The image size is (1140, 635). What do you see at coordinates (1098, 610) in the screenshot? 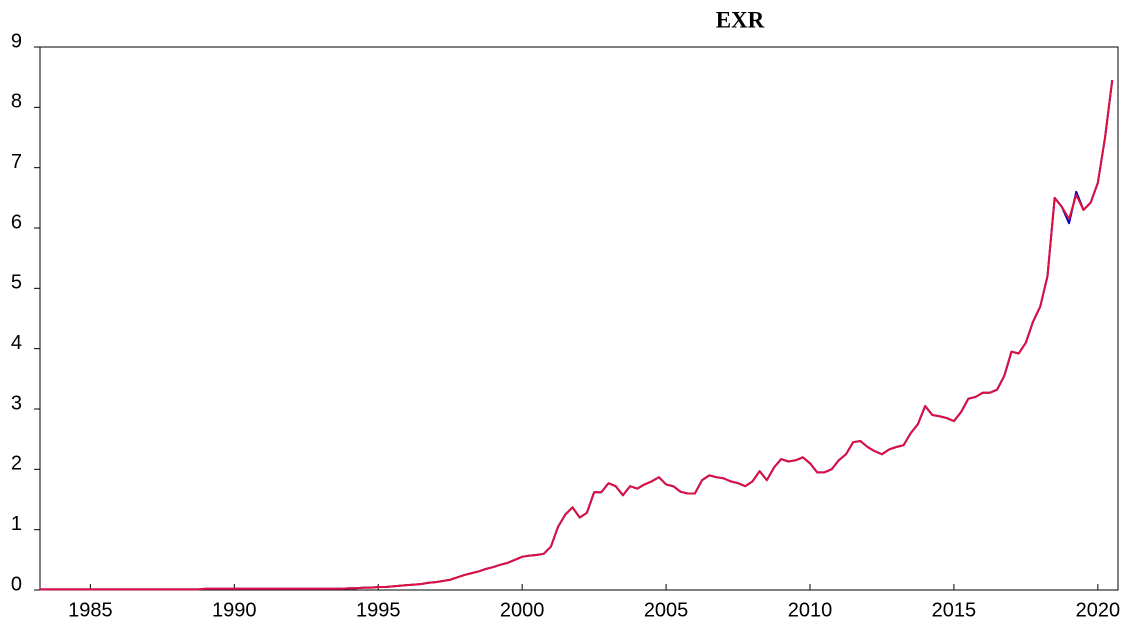
I see `x-tick-label: 2020` at bounding box center [1098, 610].